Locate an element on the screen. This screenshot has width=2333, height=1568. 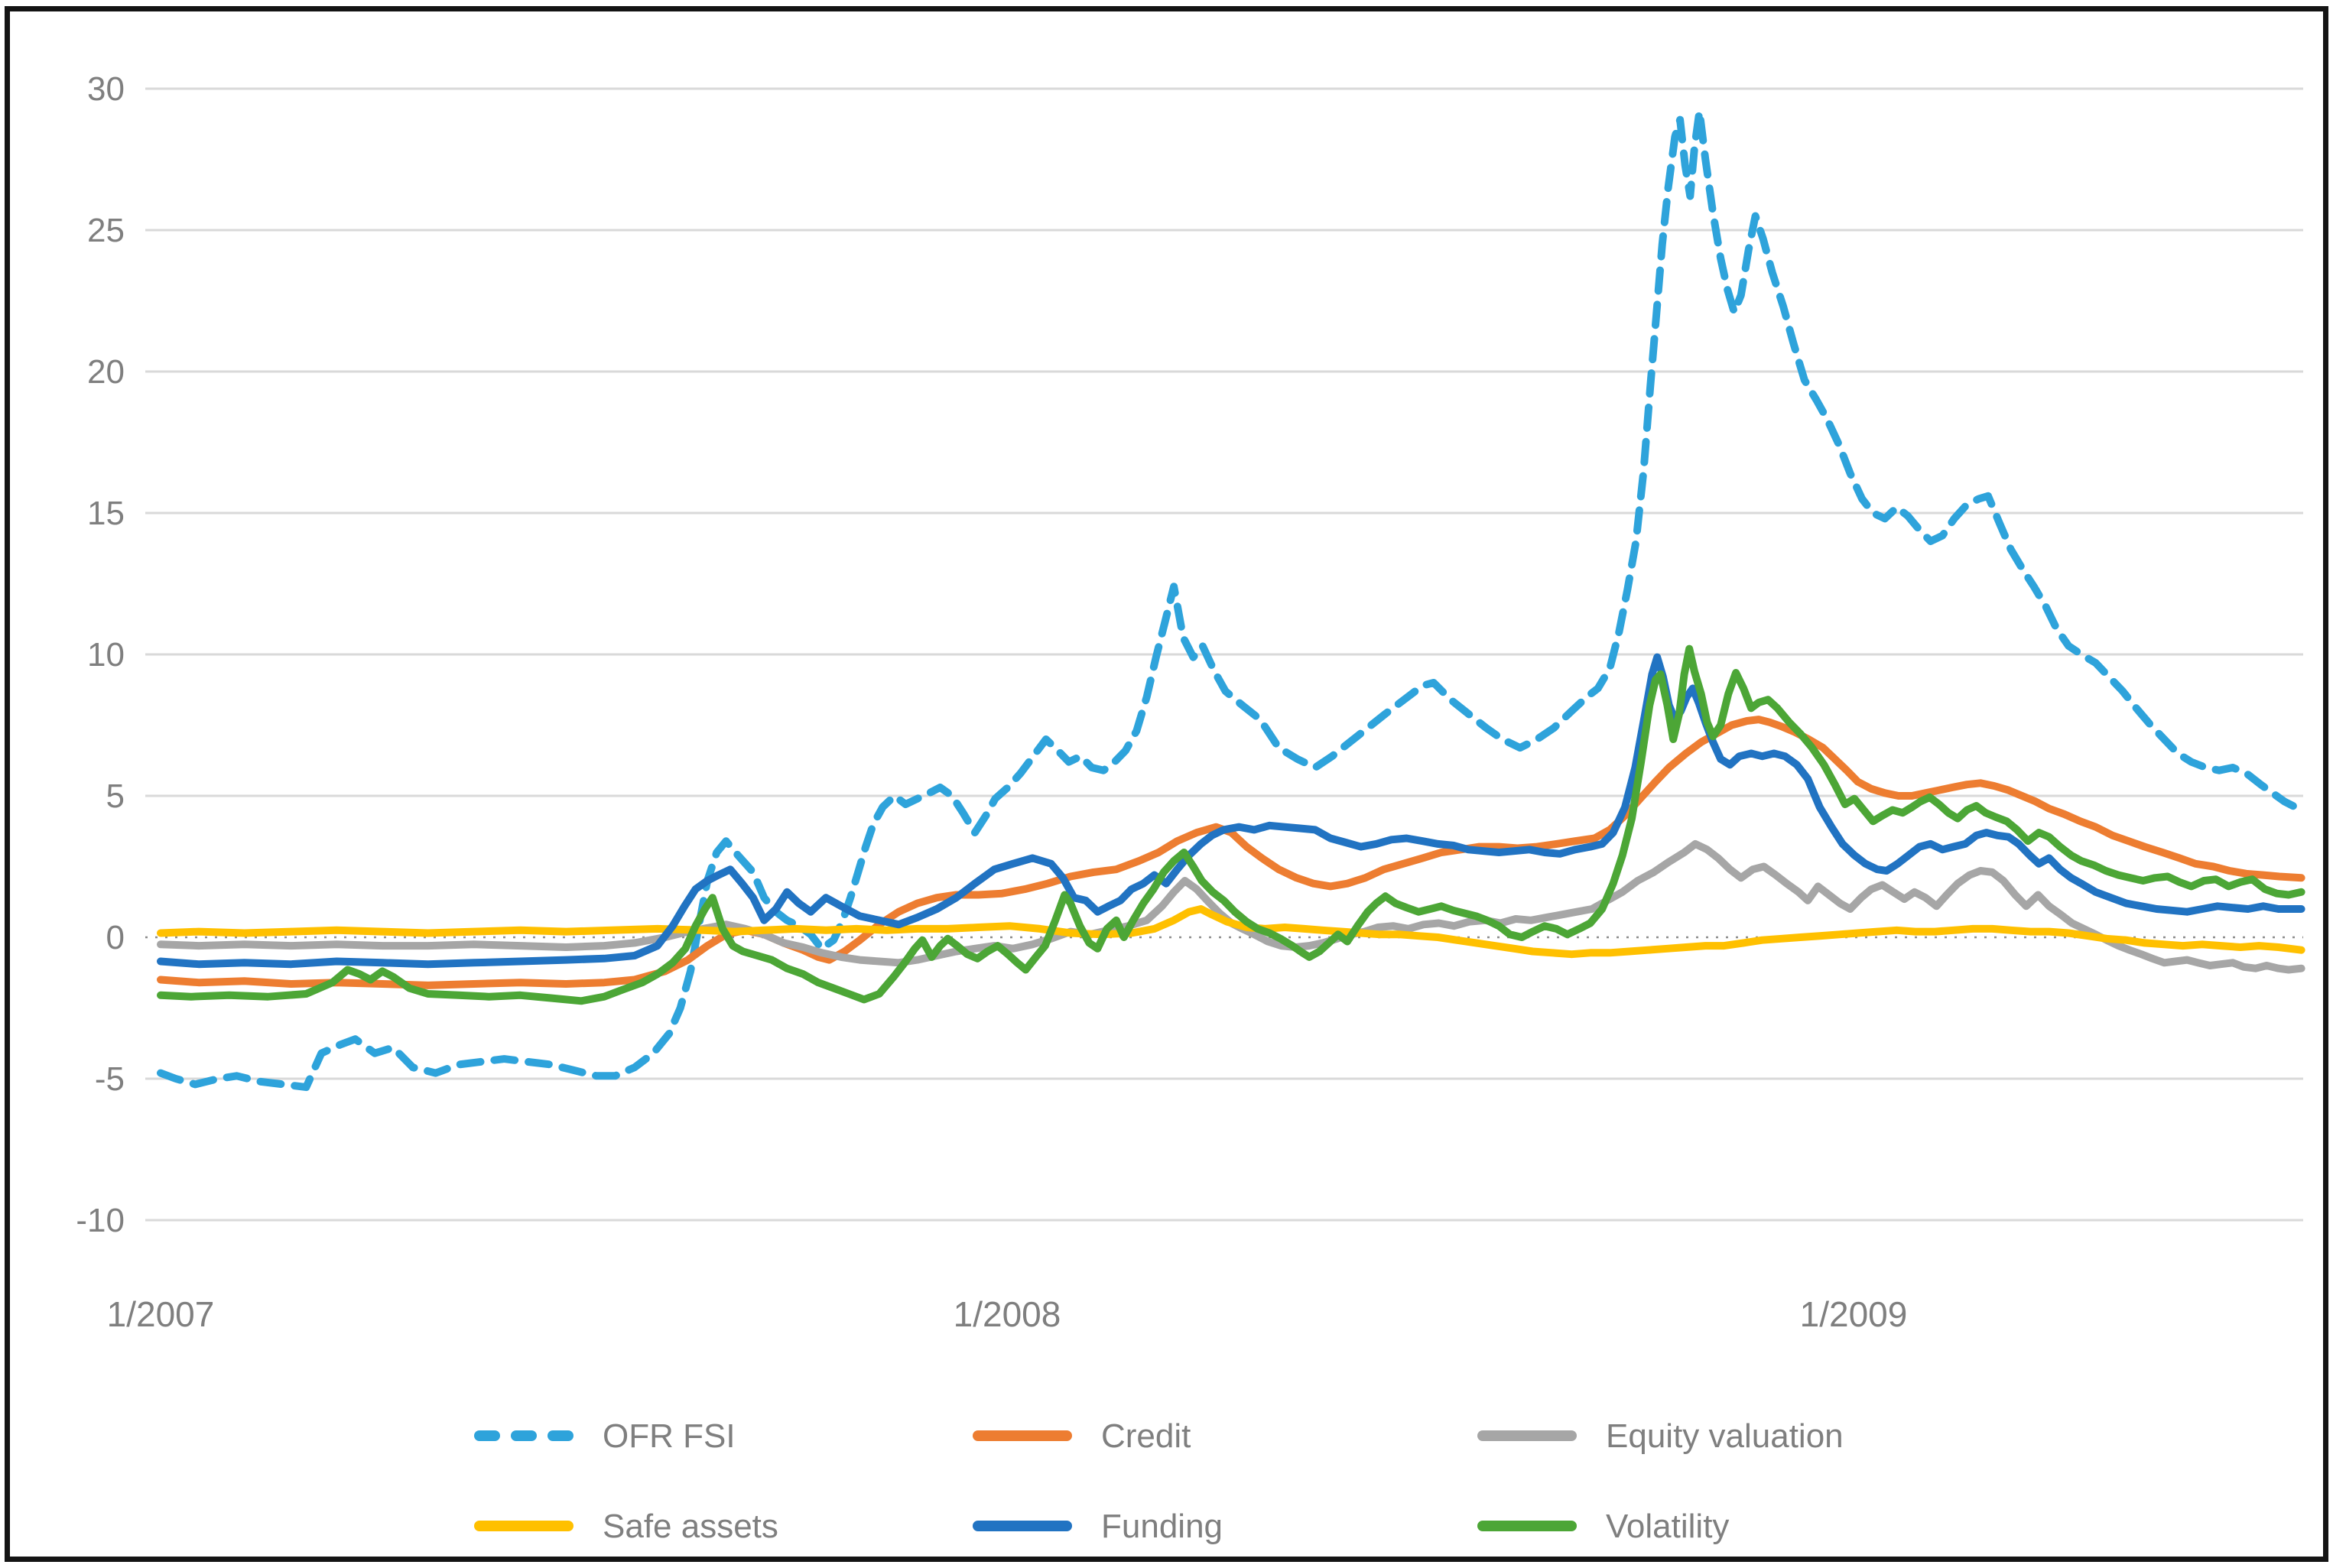
y-axis-label-10: 10 is located at coordinates (106, 655).